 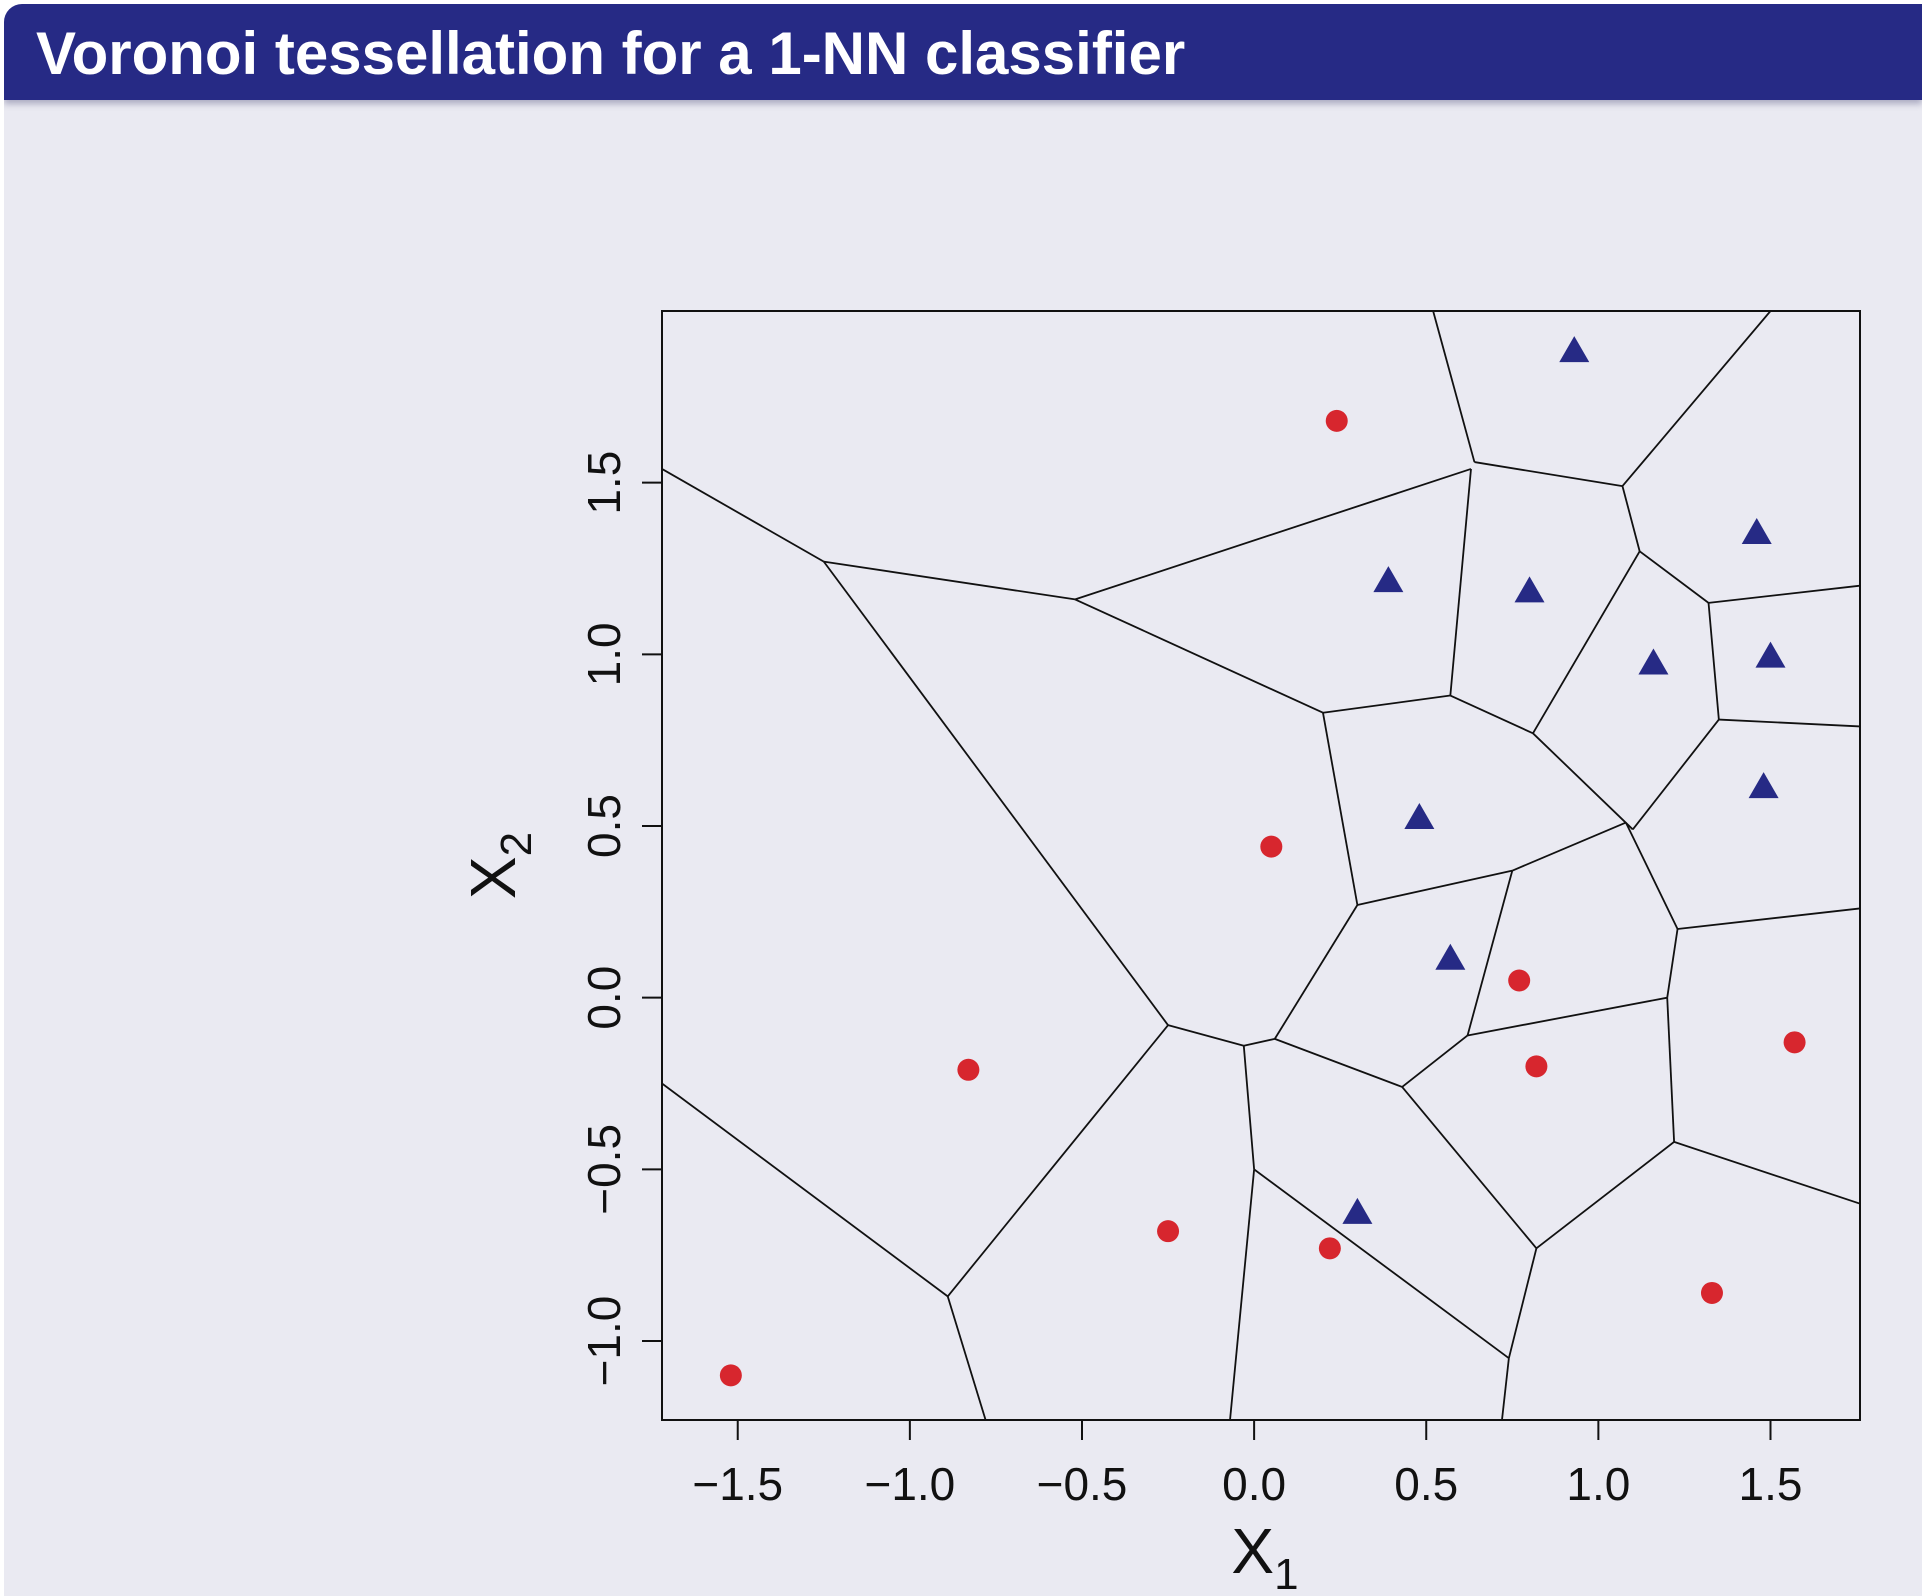 What do you see at coordinates (604, 1169) in the screenshot?
I see `y-tick-label: −0.5` at bounding box center [604, 1169].